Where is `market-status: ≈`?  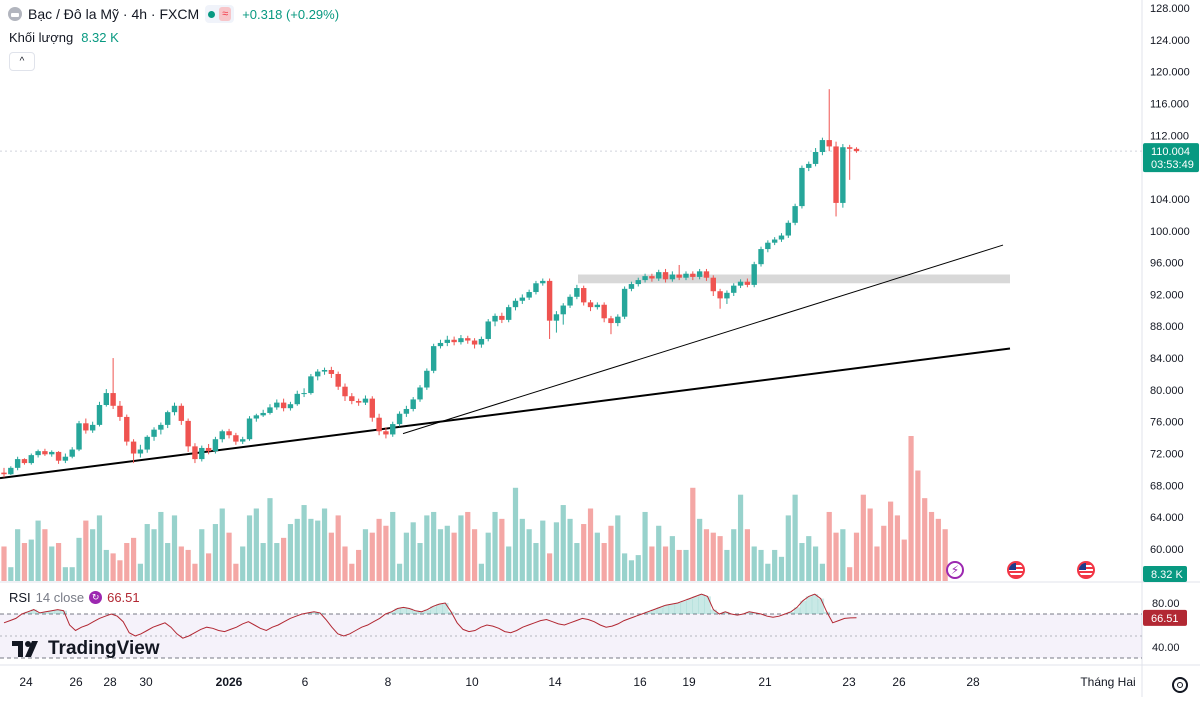
market-status: ≈ is located at coordinates (220, 14).